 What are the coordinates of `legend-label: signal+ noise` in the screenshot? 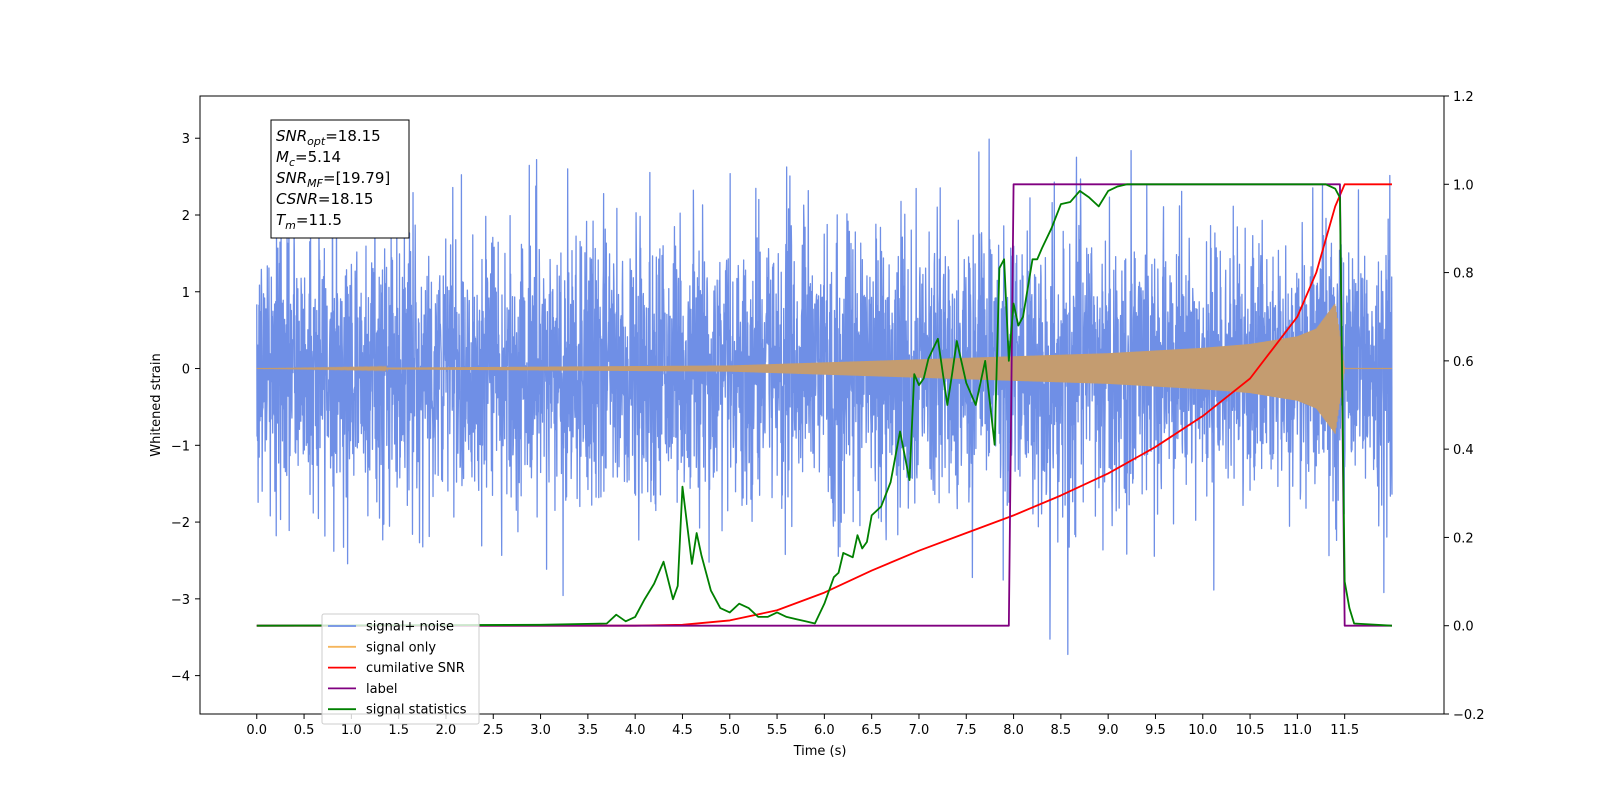 It's located at (410, 627).